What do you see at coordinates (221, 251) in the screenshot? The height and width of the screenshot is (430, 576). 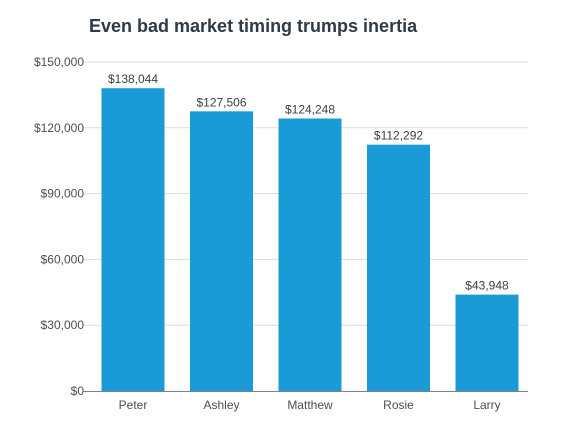 I see `bar-ashley` at bounding box center [221, 251].